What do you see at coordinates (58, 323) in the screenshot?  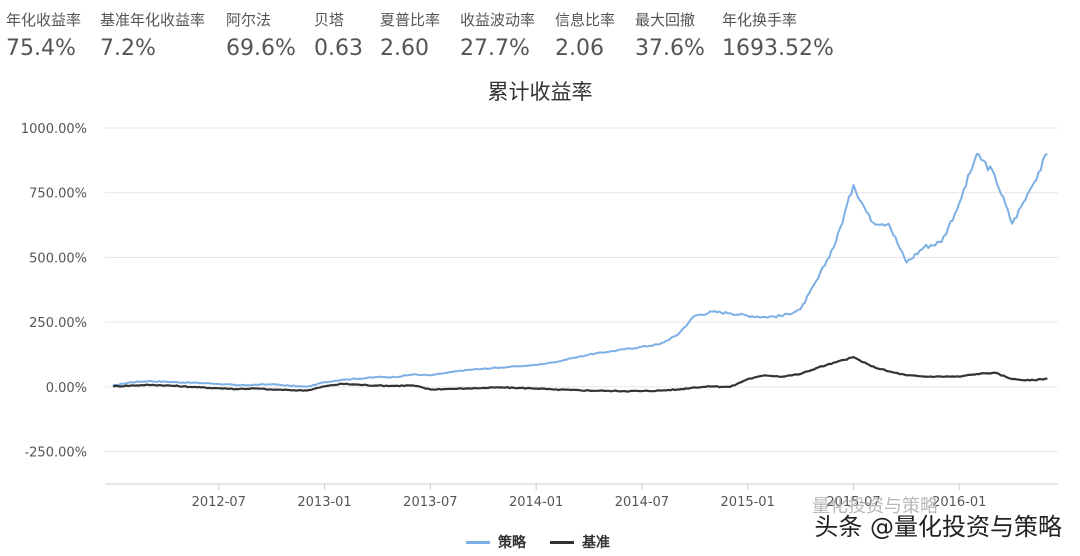 I see `y-tick-label: 250.00%` at bounding box center [58, 323].